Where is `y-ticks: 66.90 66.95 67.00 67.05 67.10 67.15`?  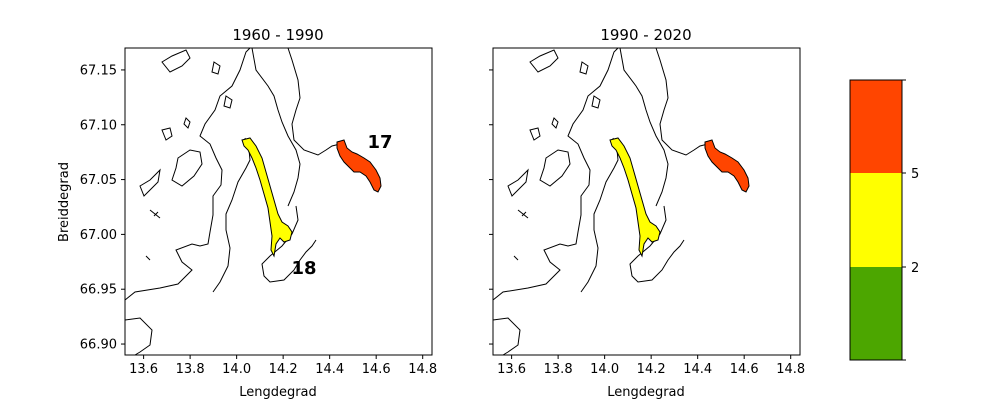
y-ticks: 66.90 66.95 67.00 67.05 67.10 67.15 is located at coordinates (102, 208).